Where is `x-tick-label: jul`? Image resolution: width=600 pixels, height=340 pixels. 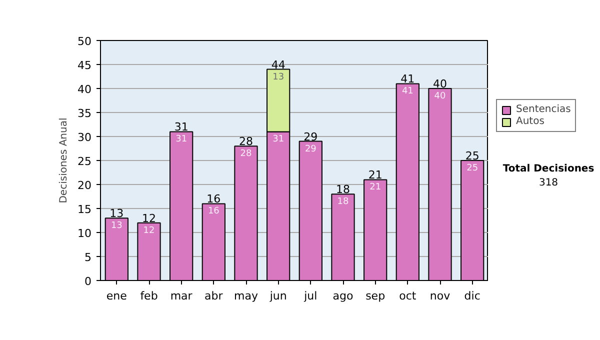 x-tick-label: jul is located at coordinates (310, 296).